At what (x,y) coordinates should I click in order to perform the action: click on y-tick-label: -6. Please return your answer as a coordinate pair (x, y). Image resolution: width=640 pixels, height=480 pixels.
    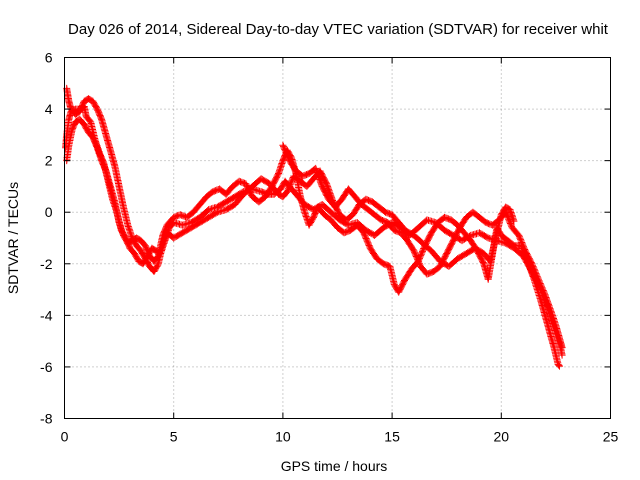
    Looking at the image, I should click on (46, 367).